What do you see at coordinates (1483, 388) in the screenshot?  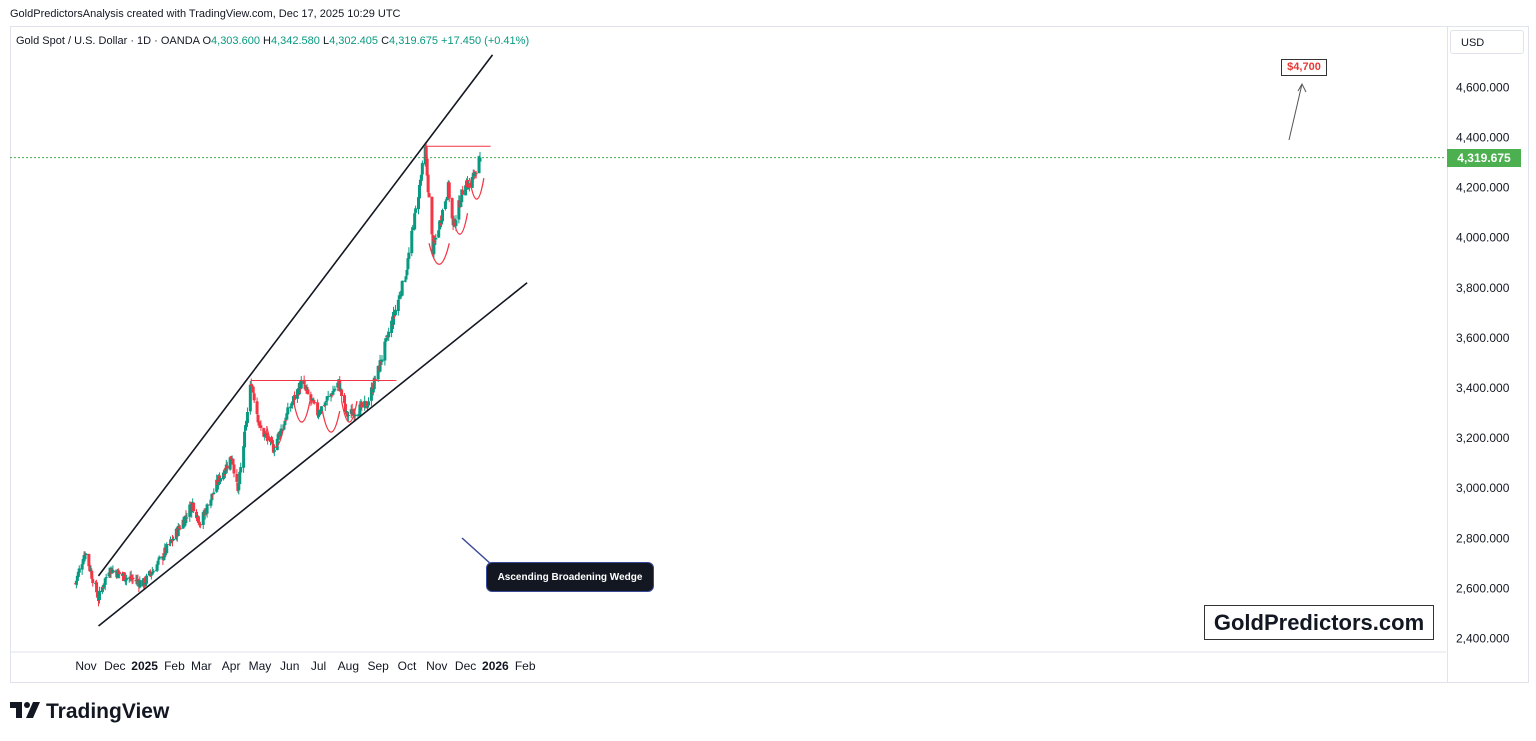 I see `y-tick-label: 3,400.000` at bounding box center [1483, 388].